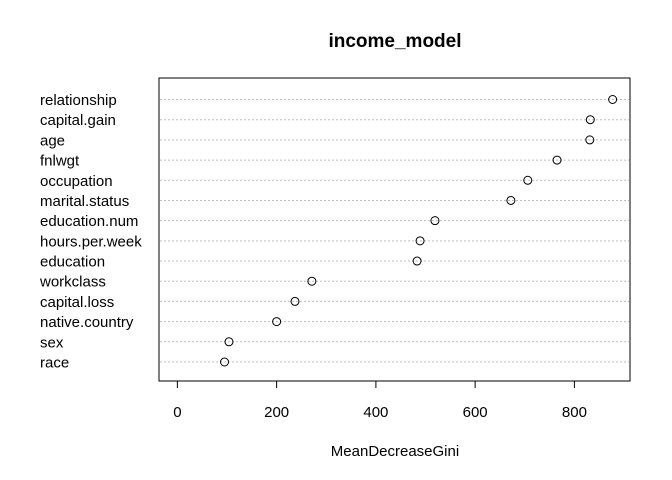  What do you see at coordinates (52, 140) in the screenshot?
I see `variable-label: age` at bounding box center [52, 140].